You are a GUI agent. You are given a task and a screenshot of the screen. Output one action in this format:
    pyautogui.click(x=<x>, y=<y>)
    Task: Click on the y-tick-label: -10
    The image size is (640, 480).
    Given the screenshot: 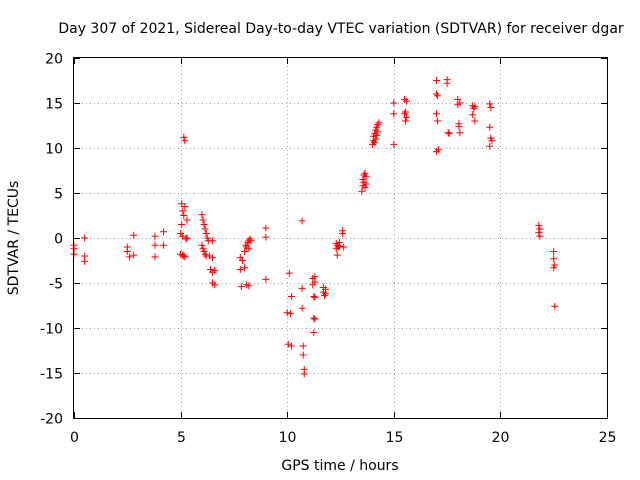 What is the action you would take?
    pyautogui.click(x=51, y=330)
    